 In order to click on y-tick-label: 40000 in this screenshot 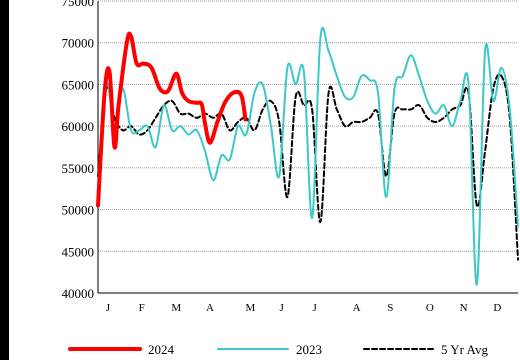, I will do `click(78, 293)`.